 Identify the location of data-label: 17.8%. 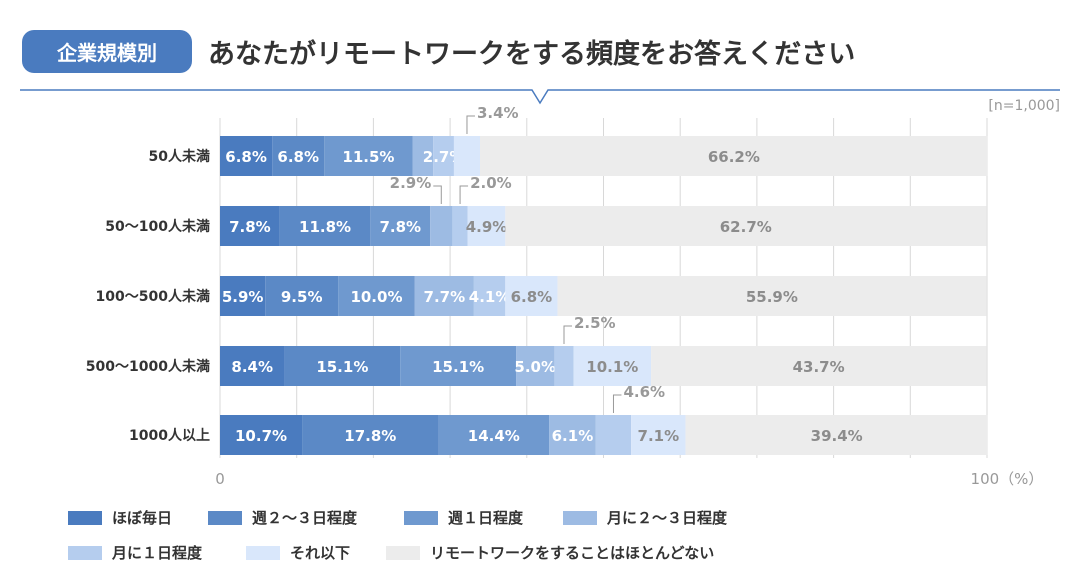
(370, 436).